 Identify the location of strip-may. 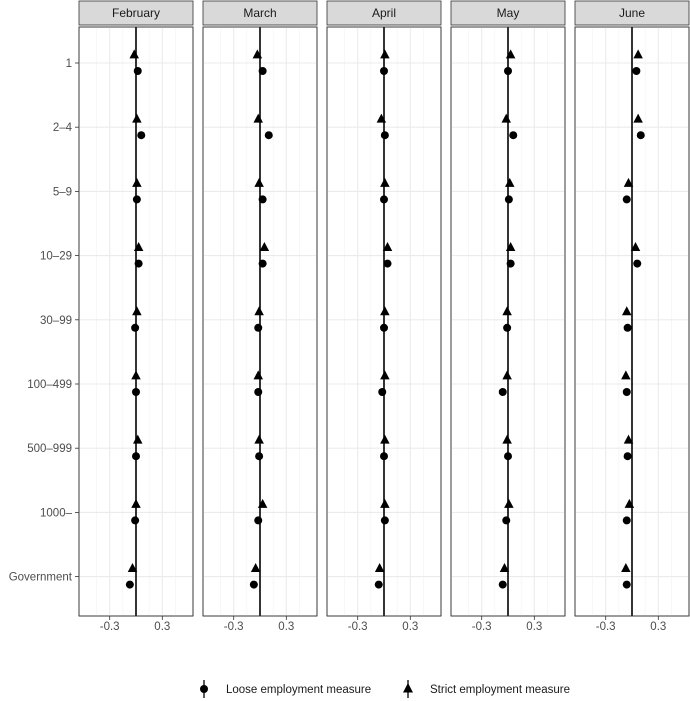
(508, 13).